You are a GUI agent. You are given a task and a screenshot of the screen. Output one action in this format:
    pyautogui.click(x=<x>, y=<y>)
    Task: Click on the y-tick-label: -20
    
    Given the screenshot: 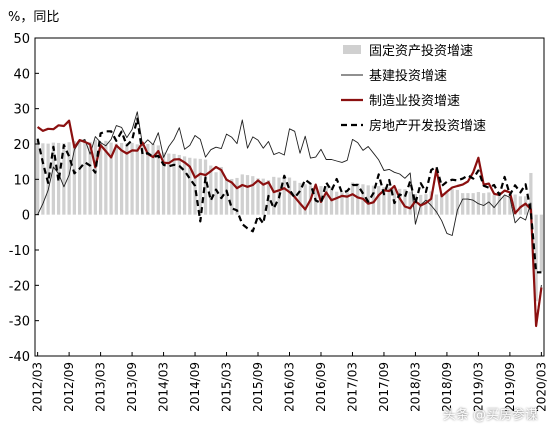 What is the action you would take?
    pyautogui.click(x=19, y=286)
    